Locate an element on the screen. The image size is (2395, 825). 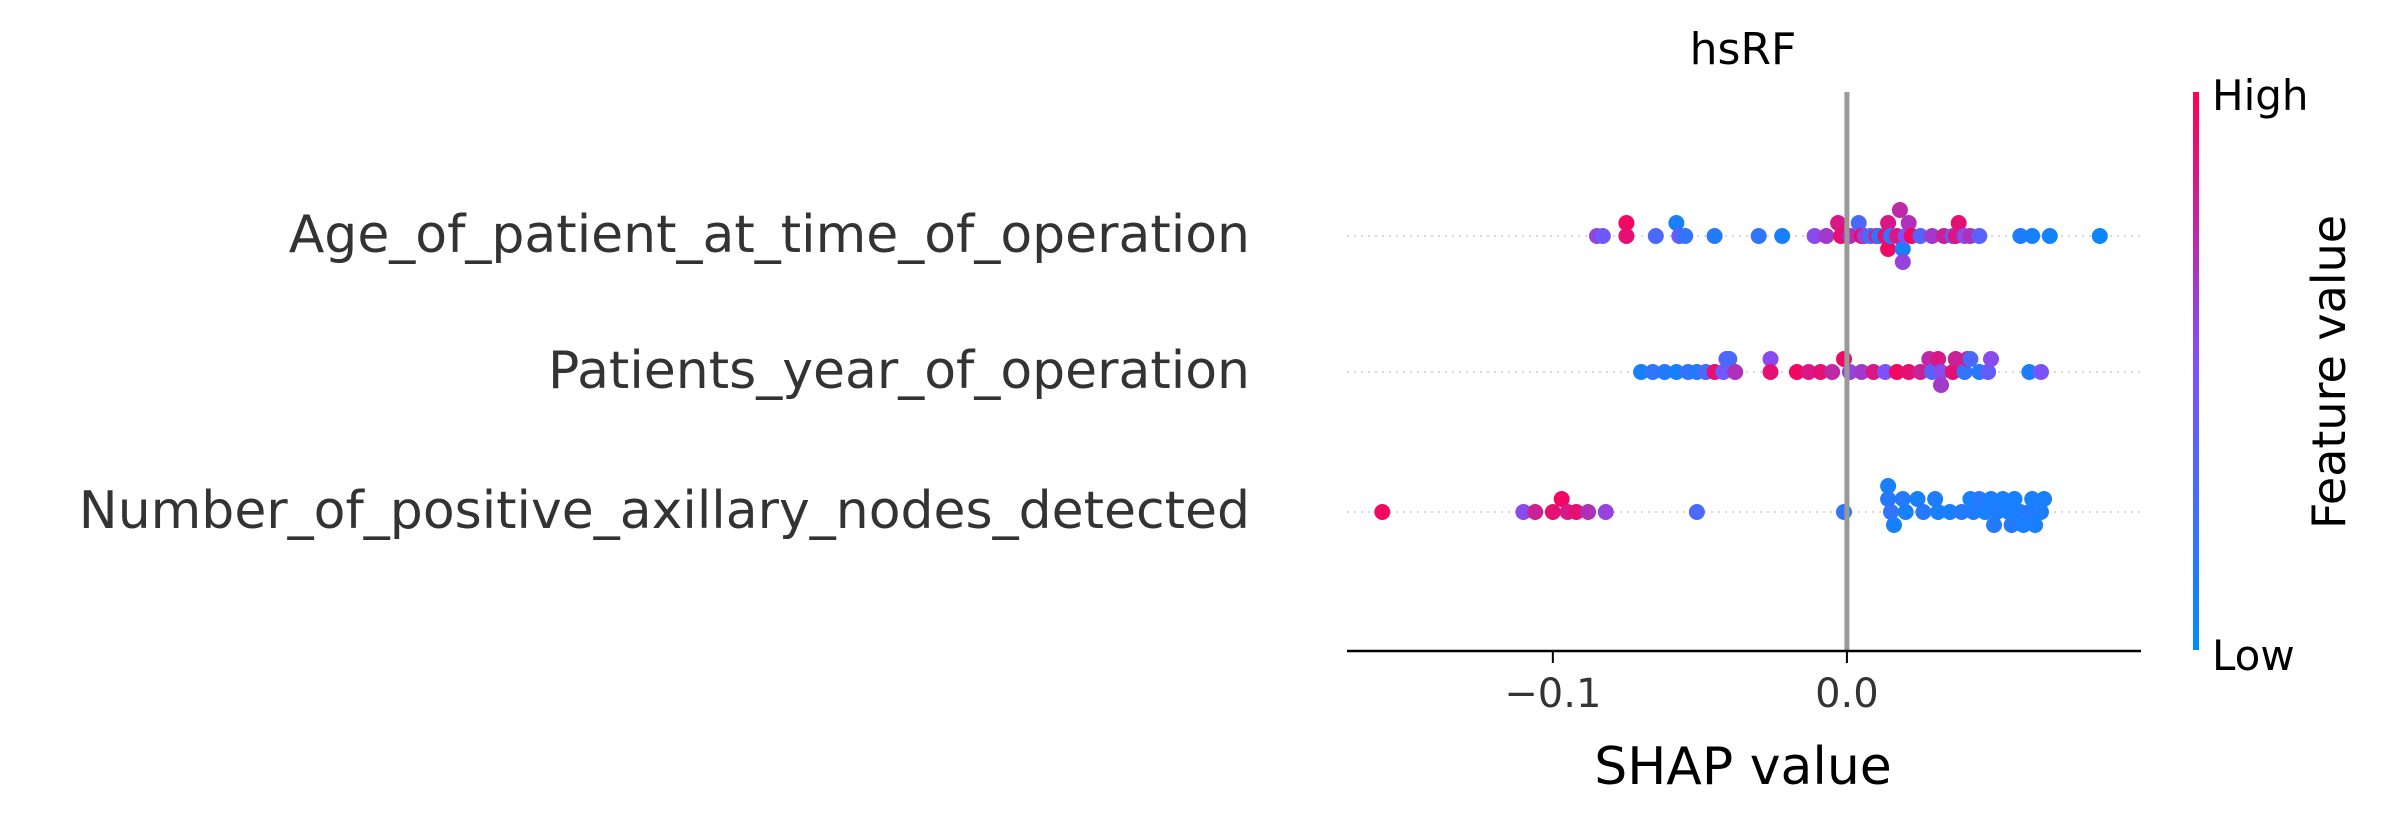
colorbar-title: Feature value is located at coordinates (2329, 372).